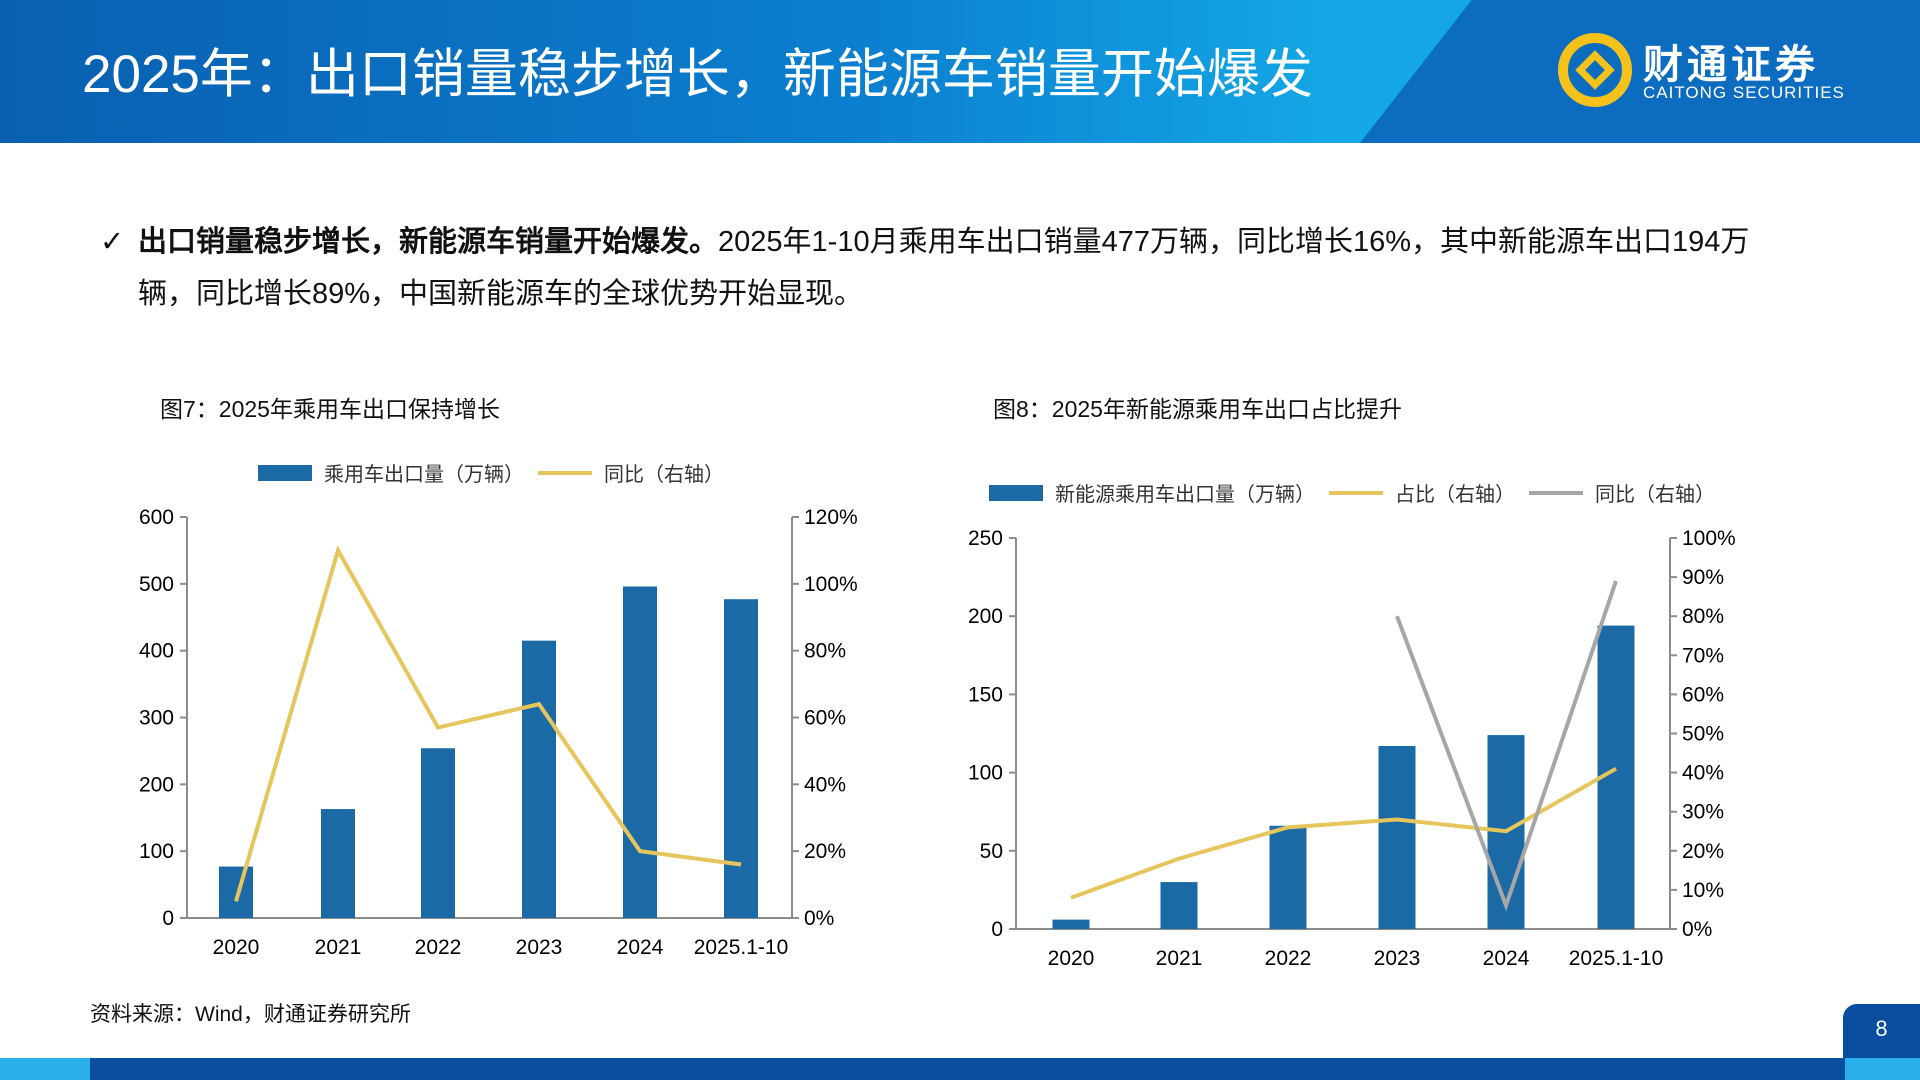 The width and height of the screenshot is (1920, 1080). Describe the element at coordinates (1703, 655) in the screenshot. I see `y2-tick-label: 70%` at that location.